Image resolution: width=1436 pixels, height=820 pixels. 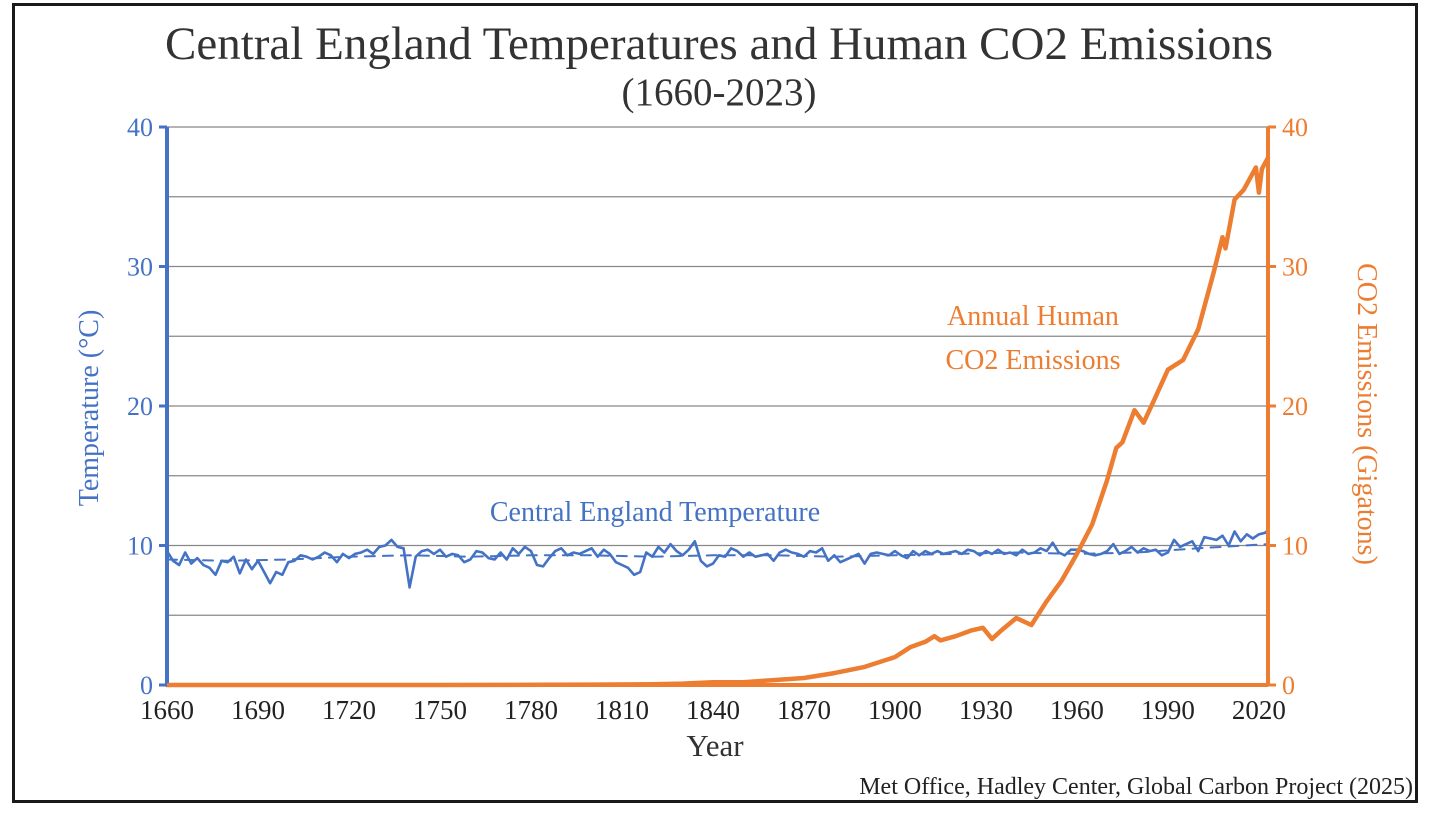 What do you see at coordinates (1295, 267) in the screenshot?
I see `y-tick-label-right: 30` at bounding box center [1295, 267].